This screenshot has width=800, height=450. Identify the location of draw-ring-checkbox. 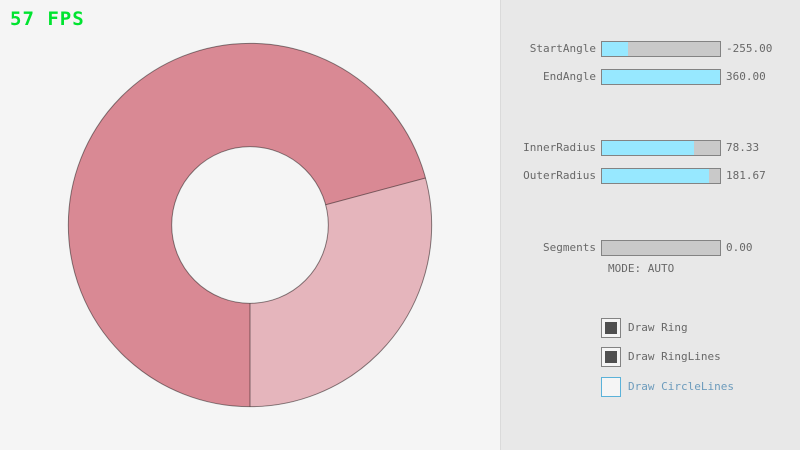
(611, 328).